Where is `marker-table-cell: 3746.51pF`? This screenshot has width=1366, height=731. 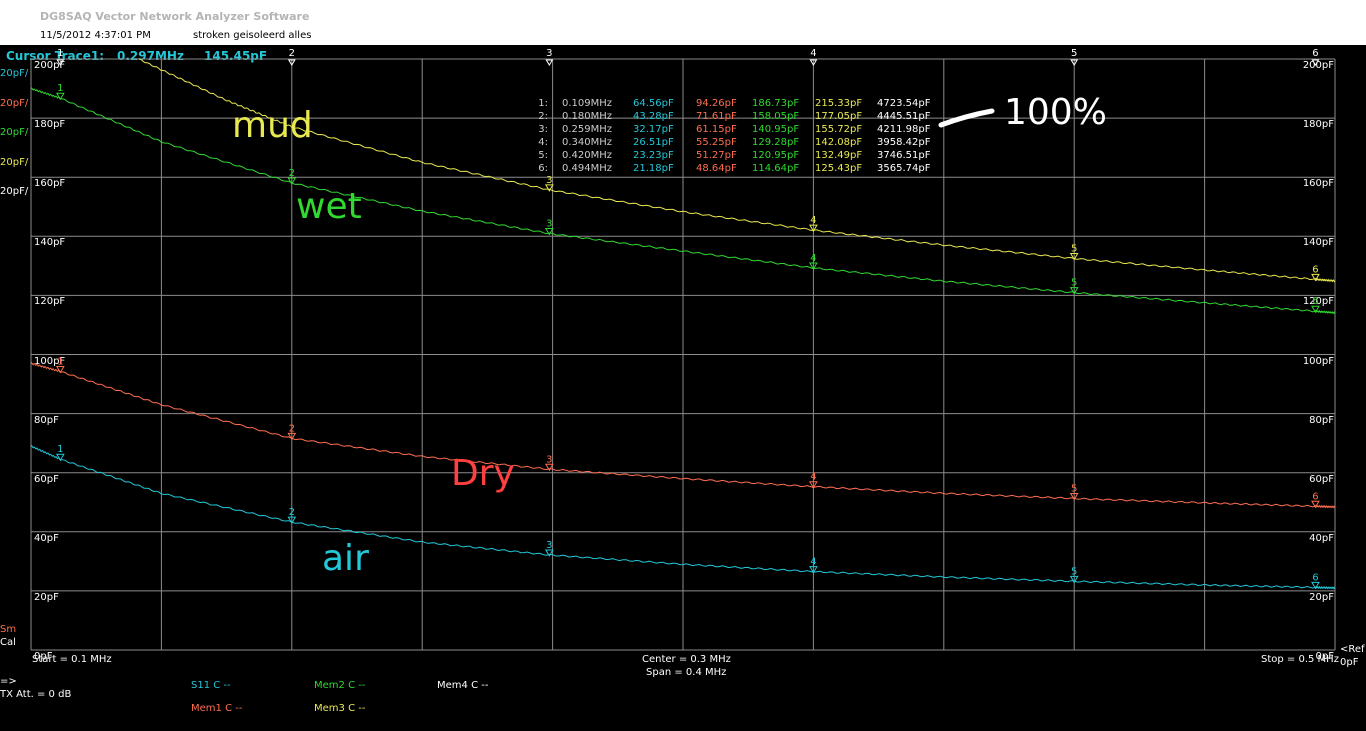
marker-table-cell: 3746.51pF is located at coordinates (904, 155).